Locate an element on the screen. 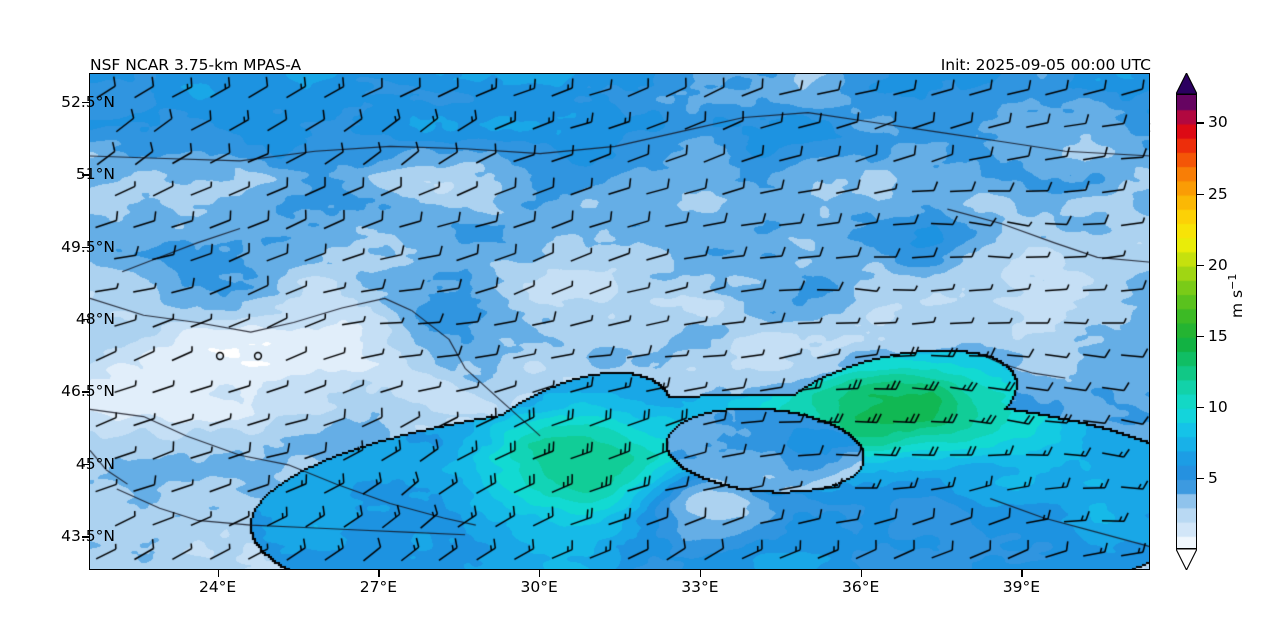 Image resolution: width=1271 pixels, height=619 pixels. colorbar-over-arrow is located at coordinates (1186, 83).